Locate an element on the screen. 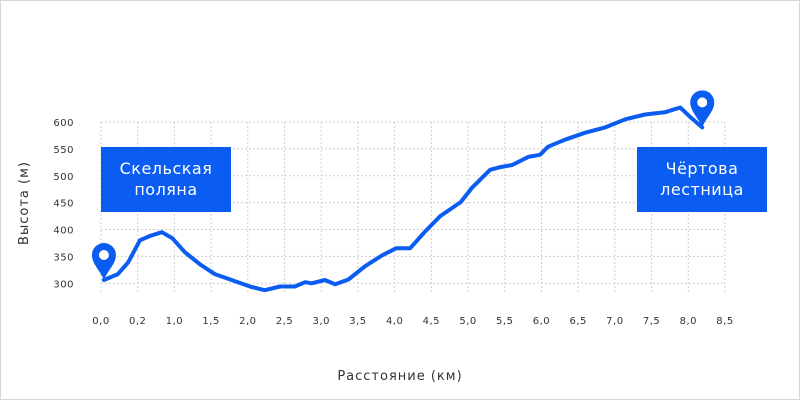 The image size is (800, 400). y-tick-label: 550 is located at coordinates (63, 150).